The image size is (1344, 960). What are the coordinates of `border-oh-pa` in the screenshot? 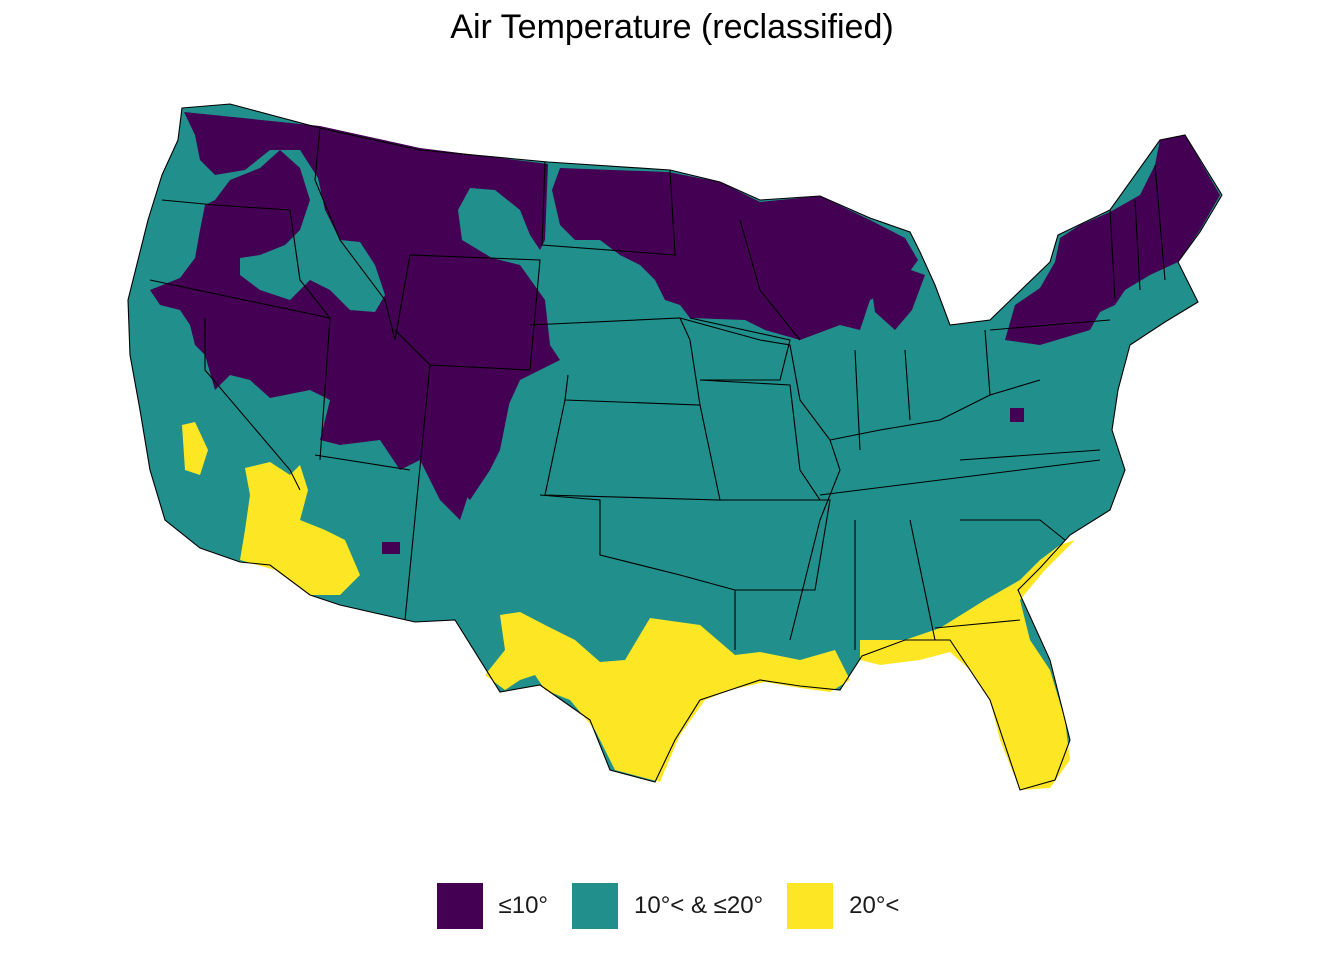 It's located at (987, 362).